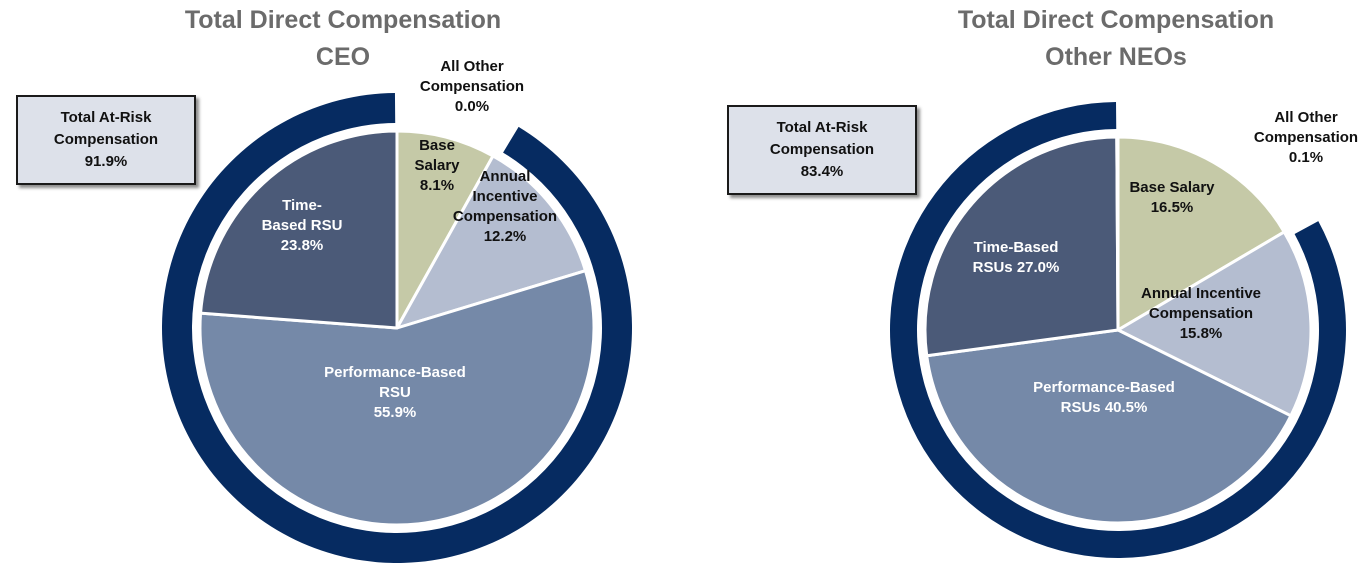  What do you see at coordinates (1306, 157) in the screenshot?
I see `slice-data-label: 0.1%` at bounding box center [1306, 157].